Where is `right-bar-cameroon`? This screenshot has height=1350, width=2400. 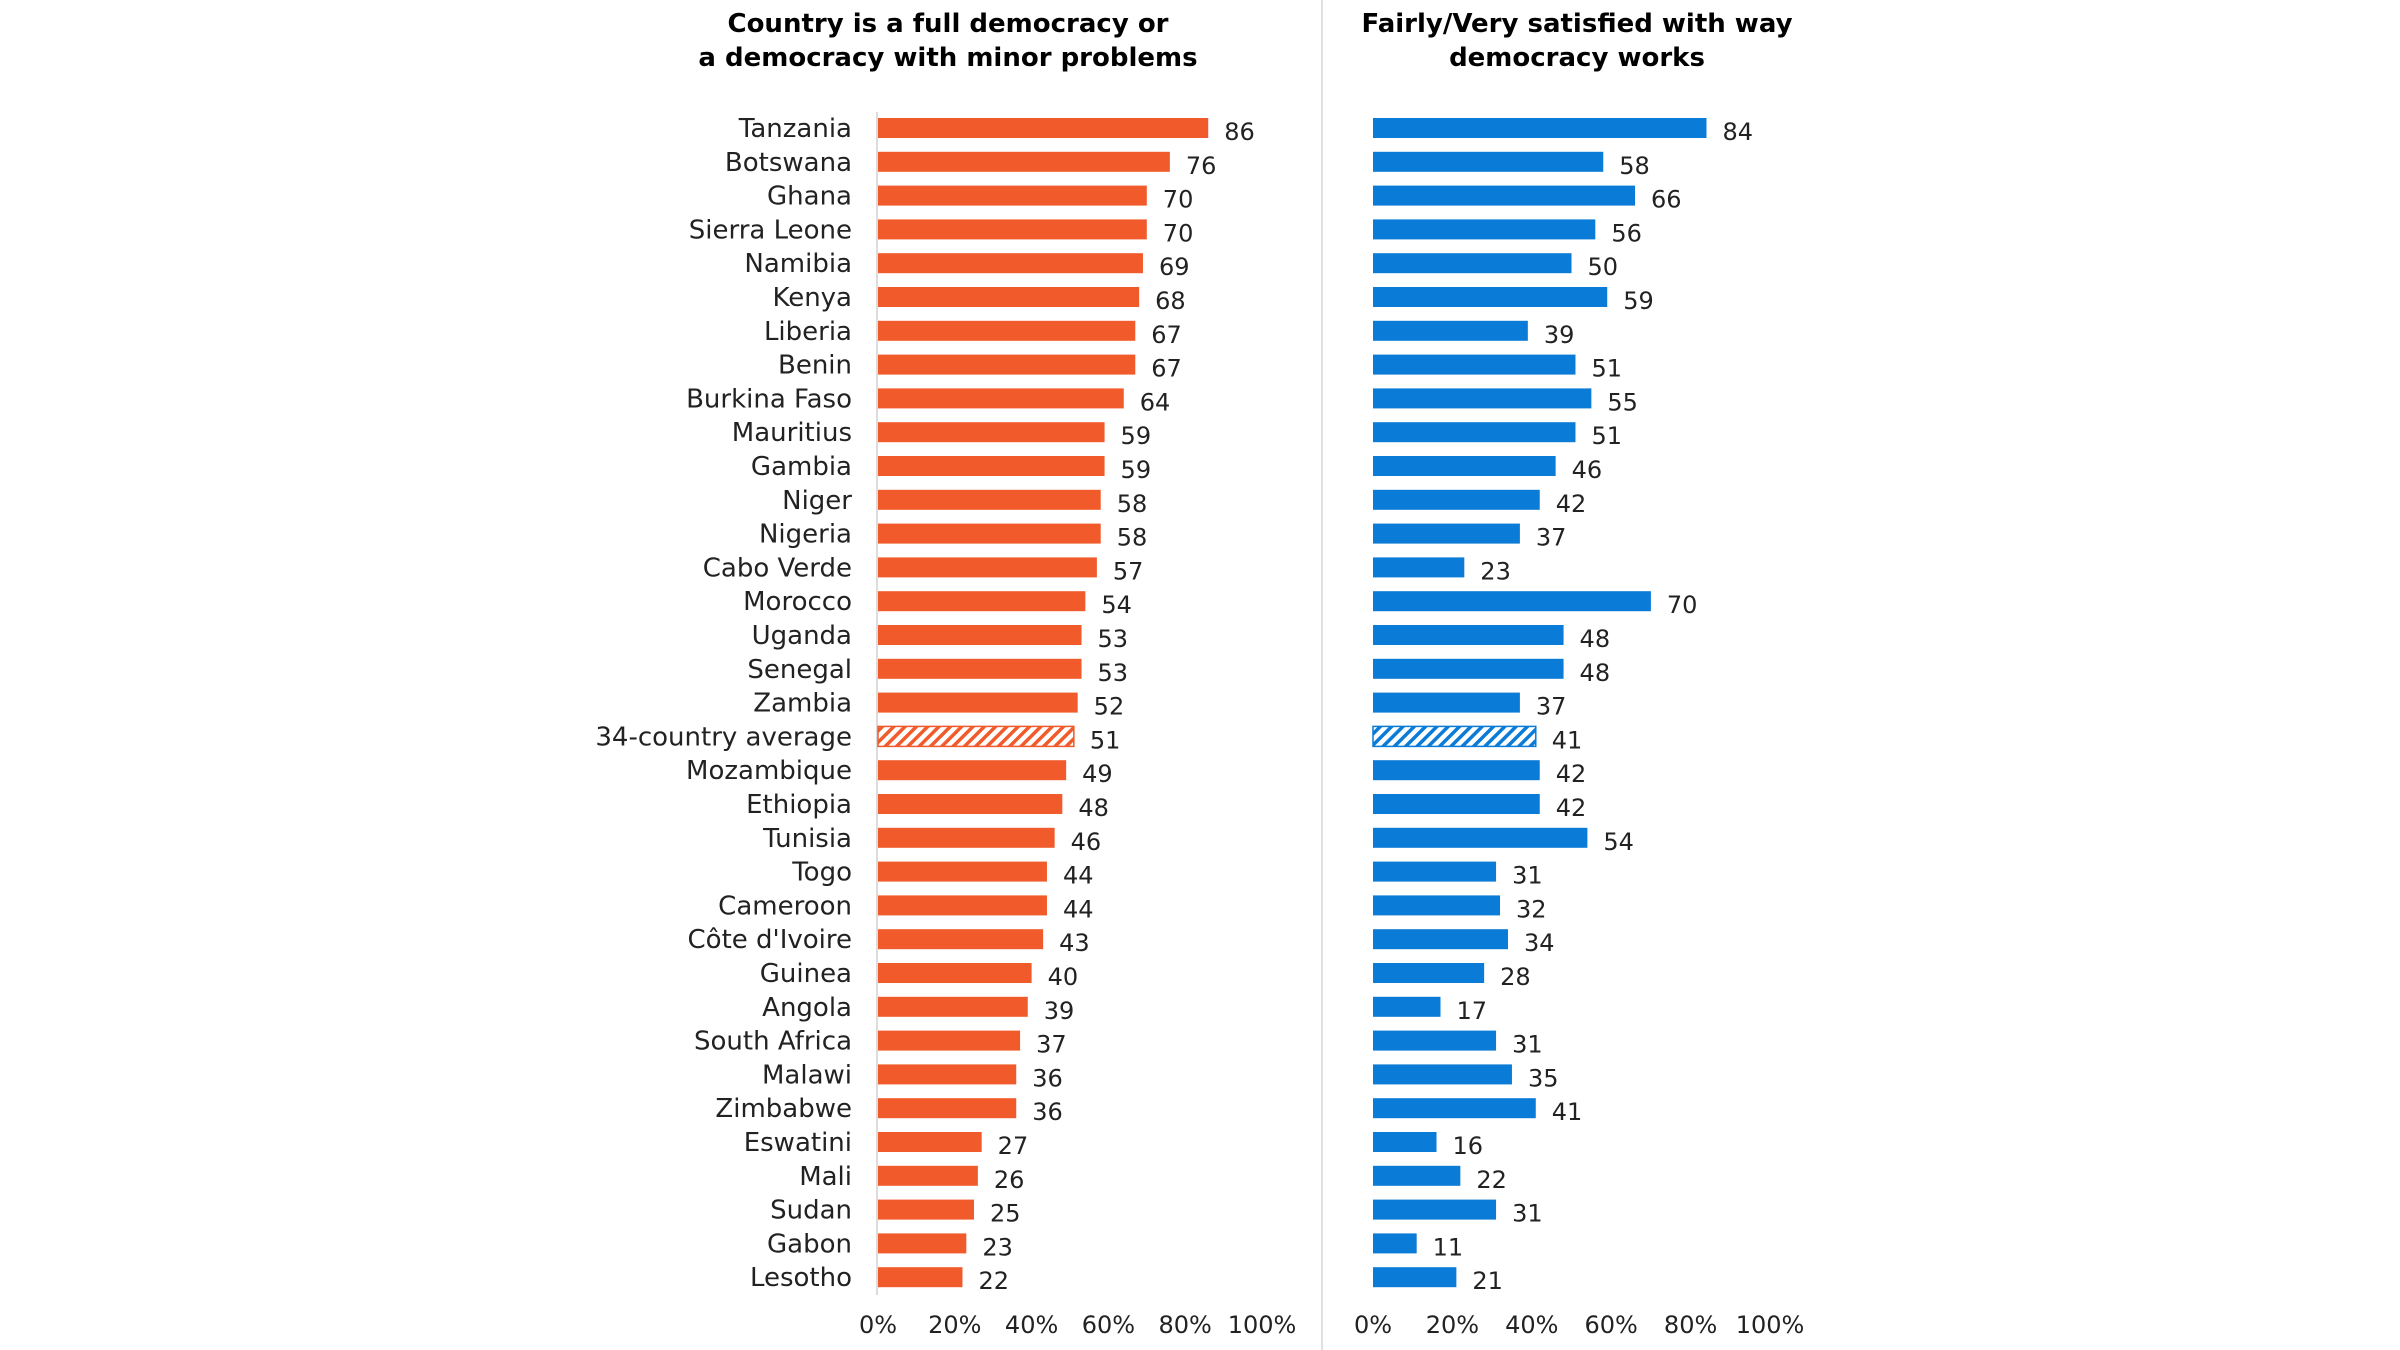
right-bar-cameroon is located at coordinates (1437, 905).